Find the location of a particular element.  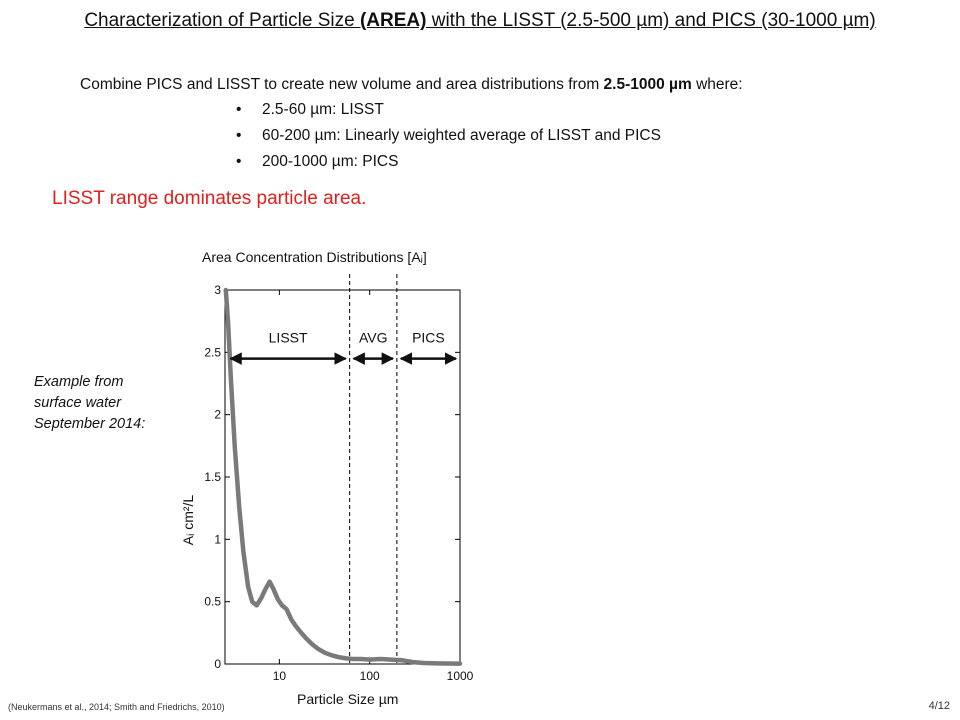

series-layer is located at coordinates (343, 476).